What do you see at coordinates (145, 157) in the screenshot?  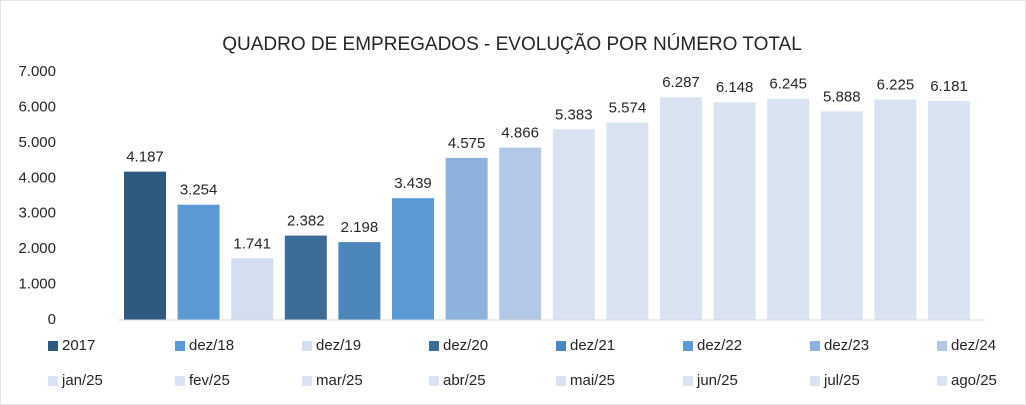 I see `value-label: 4.187` at bounding box center [145, 157].